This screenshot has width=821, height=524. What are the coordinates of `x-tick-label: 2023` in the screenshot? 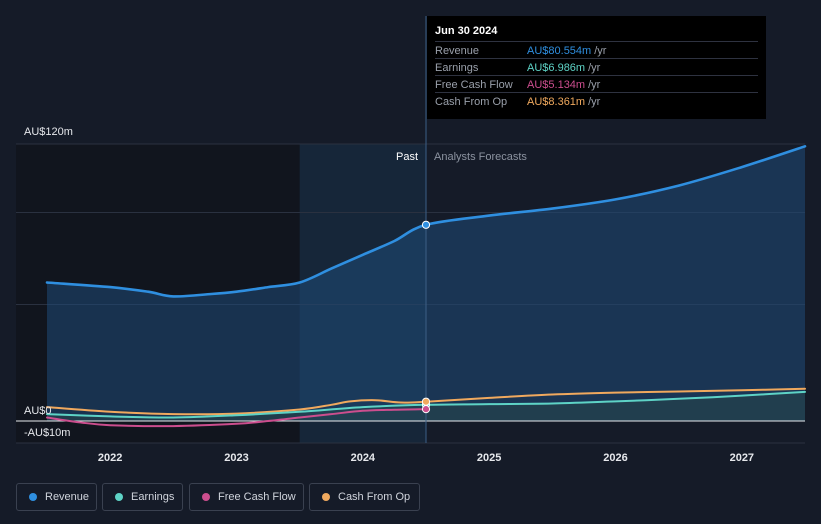 It's located at (236, 458).